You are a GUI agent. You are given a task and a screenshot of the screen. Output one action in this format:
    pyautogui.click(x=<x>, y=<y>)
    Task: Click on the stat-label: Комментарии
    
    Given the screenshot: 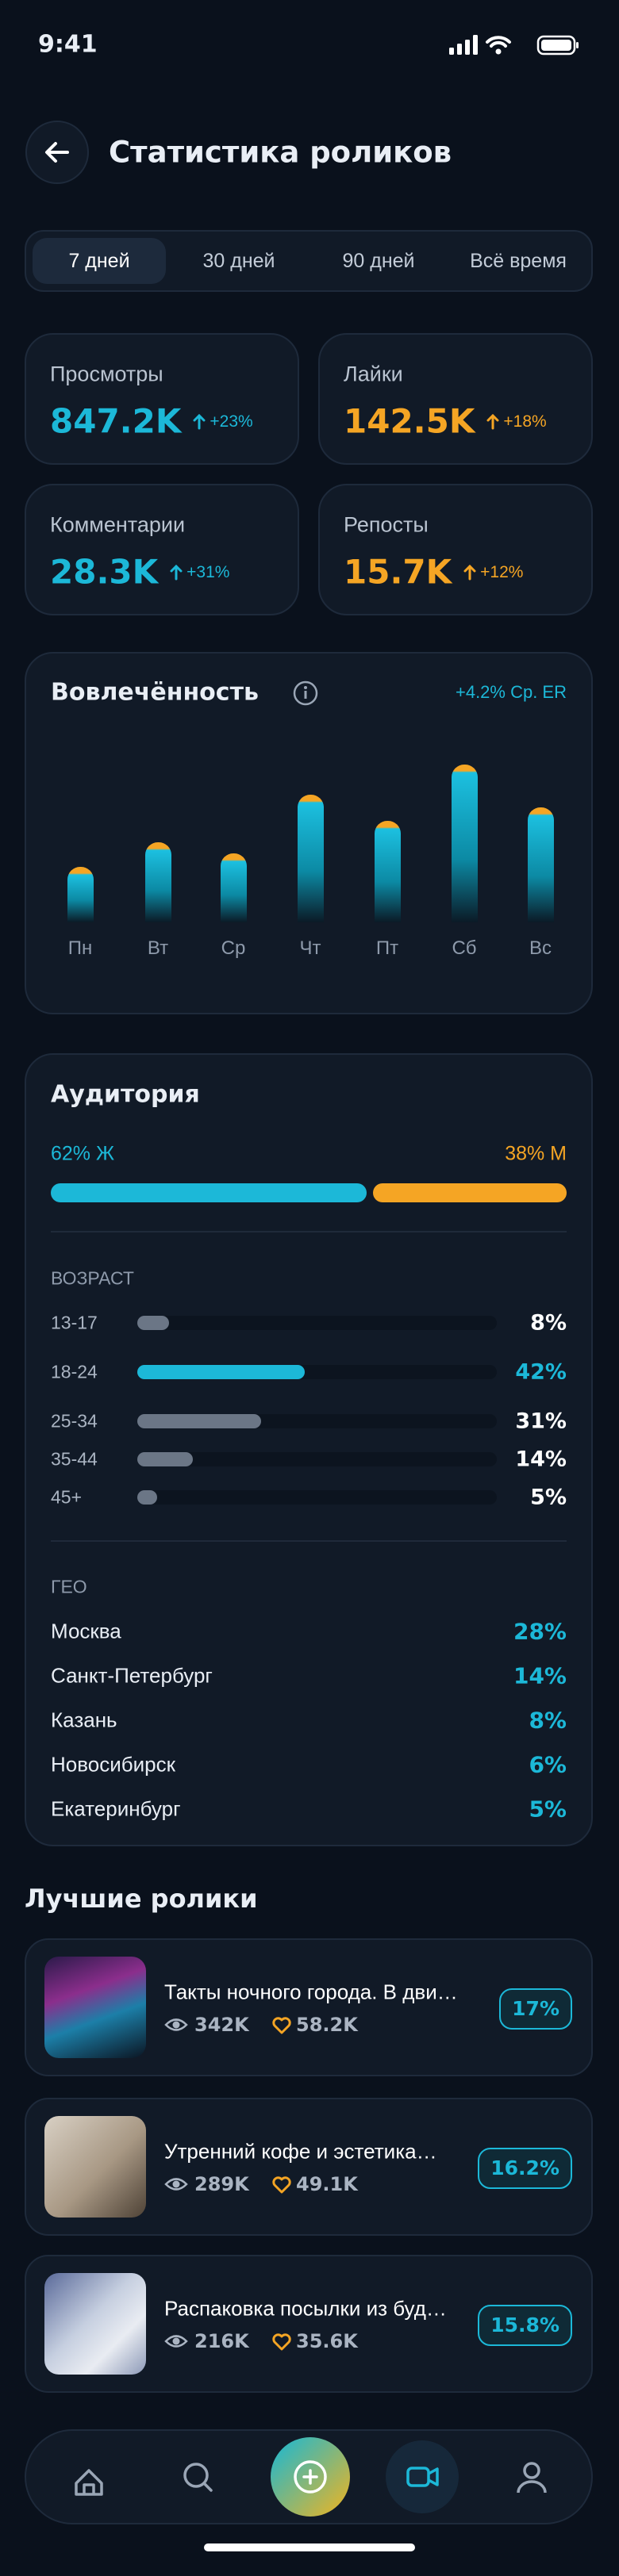 What is the action you would take?
    pyautogui.click(x=118, y=524)
    